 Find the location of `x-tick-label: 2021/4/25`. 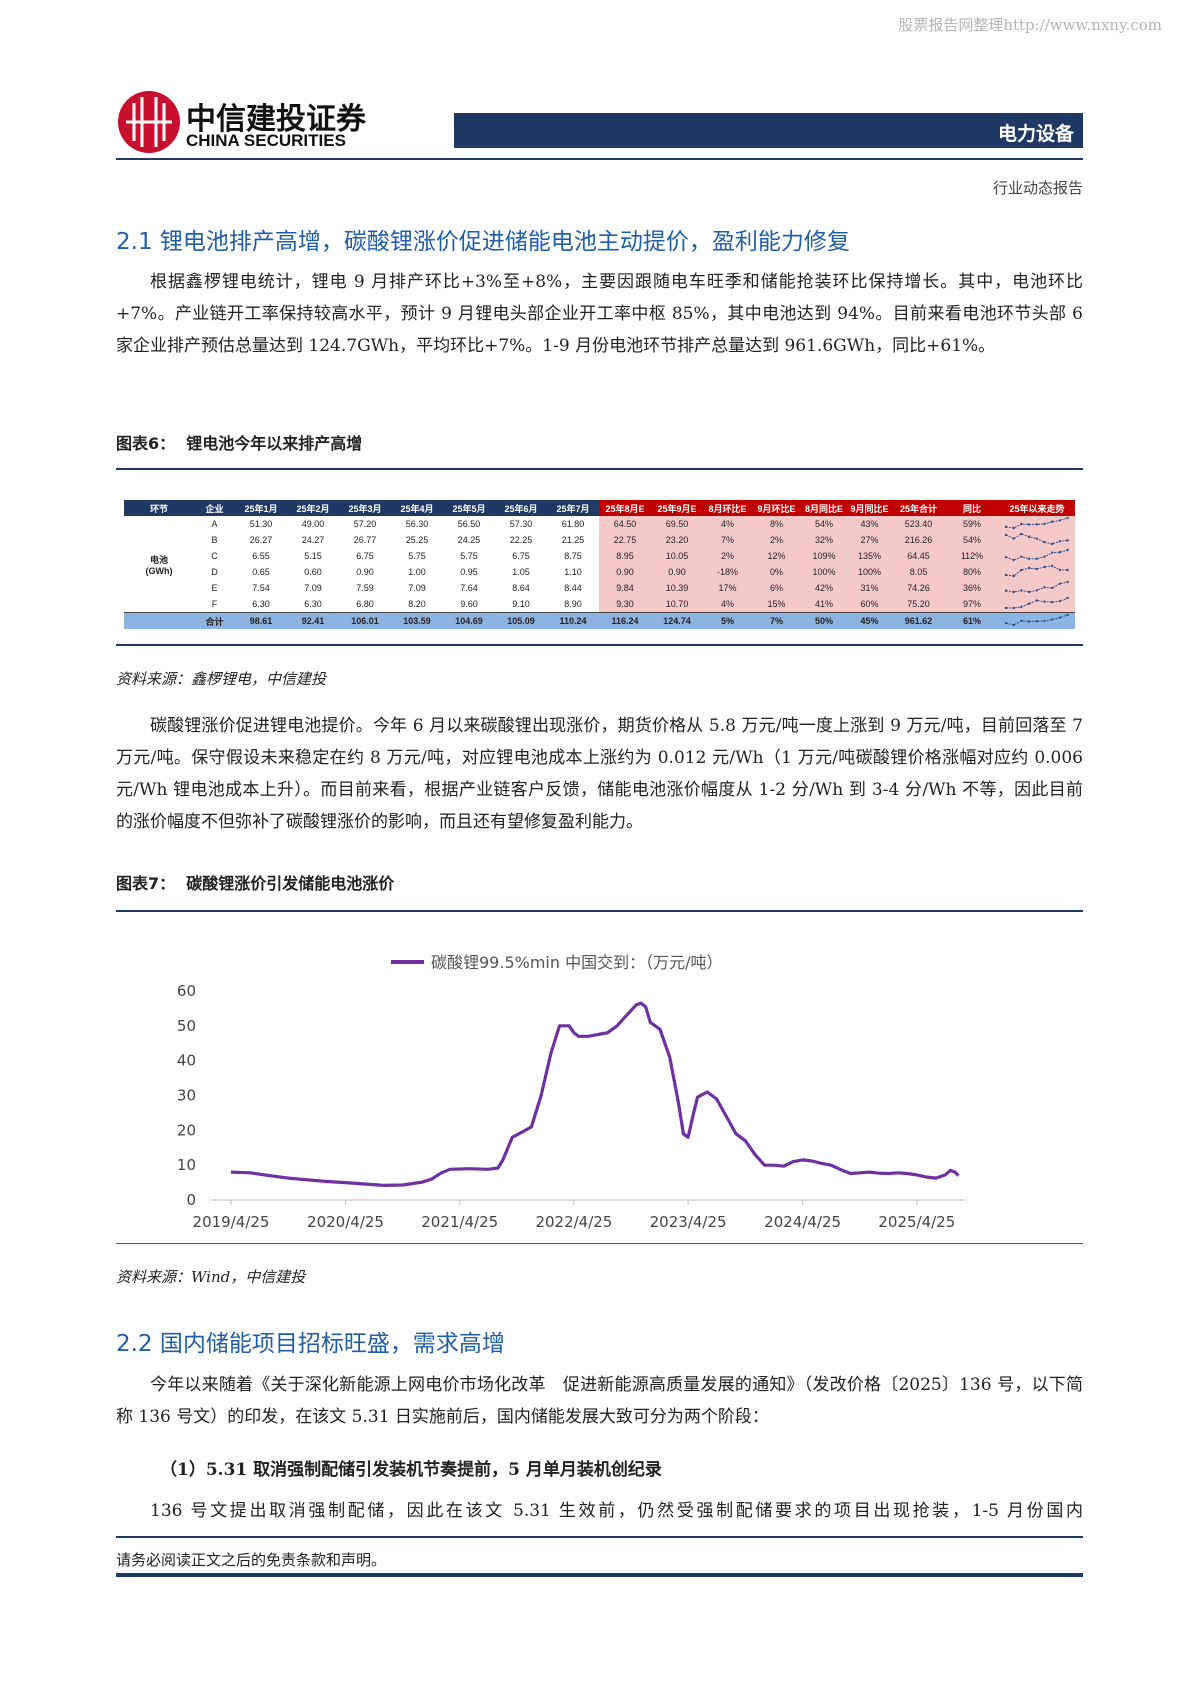

x-tick-label: 2021/4/25 is located at coordinates (459, 1222).